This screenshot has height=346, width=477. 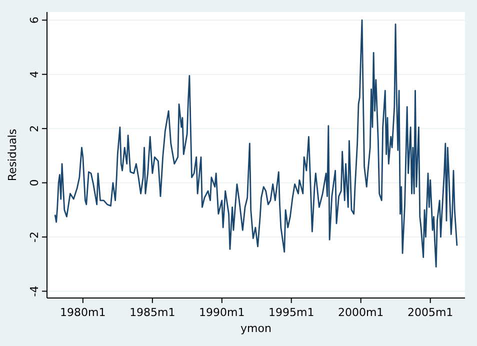 I want to click on y-tick-label: 6, so click(x=34, y=20).